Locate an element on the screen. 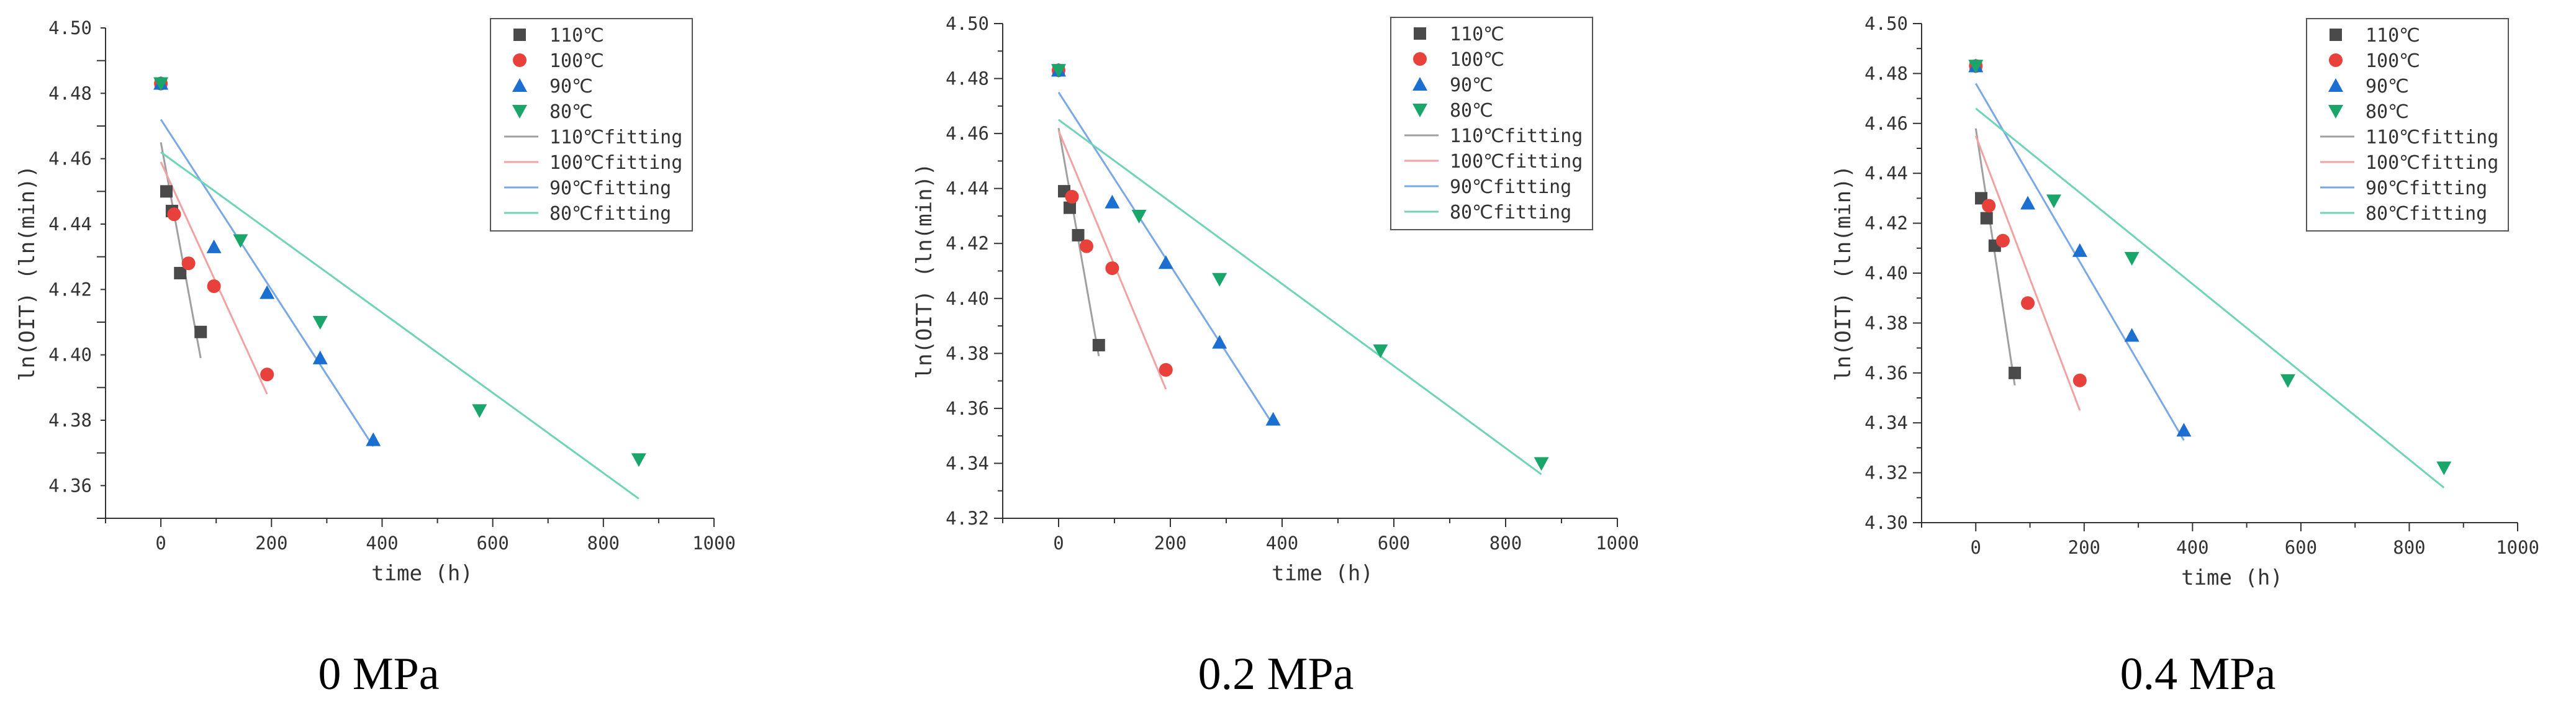 The width and height of the screenshot is (2576, 707). legend-label: 80℃ is located at coordinates (2387, 112).